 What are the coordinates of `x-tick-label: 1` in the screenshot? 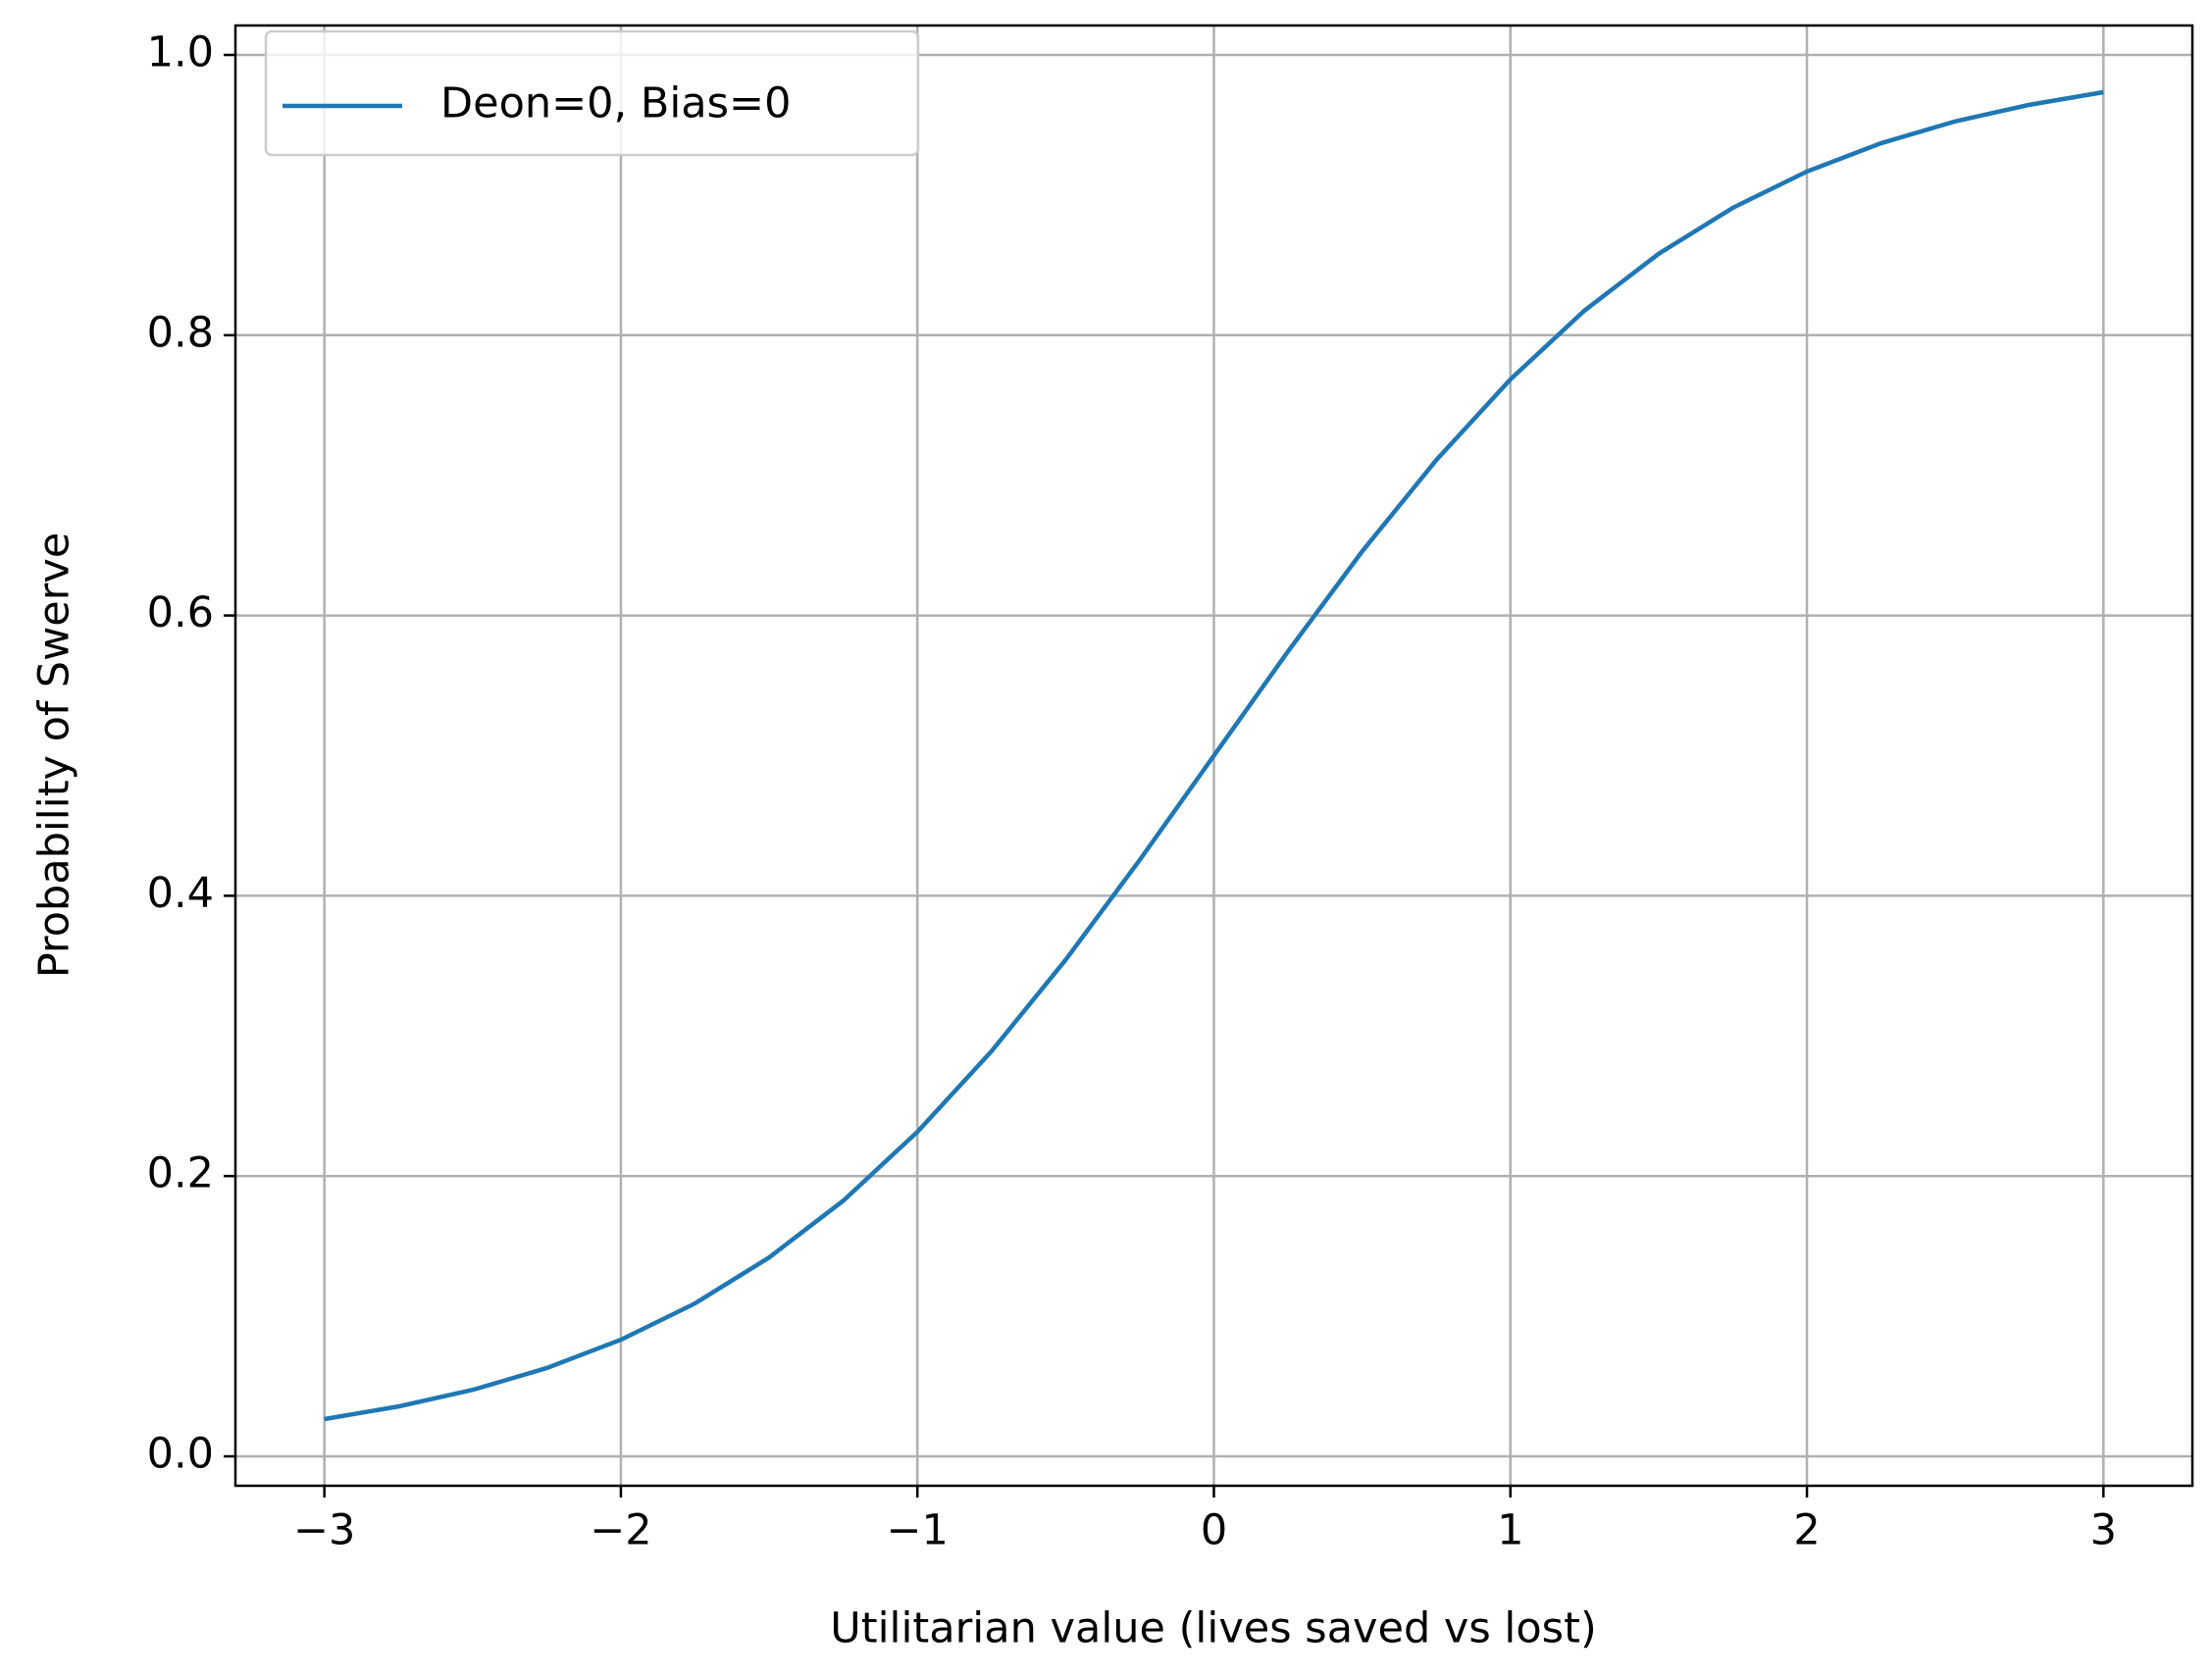 It's located at (1510, 1530).